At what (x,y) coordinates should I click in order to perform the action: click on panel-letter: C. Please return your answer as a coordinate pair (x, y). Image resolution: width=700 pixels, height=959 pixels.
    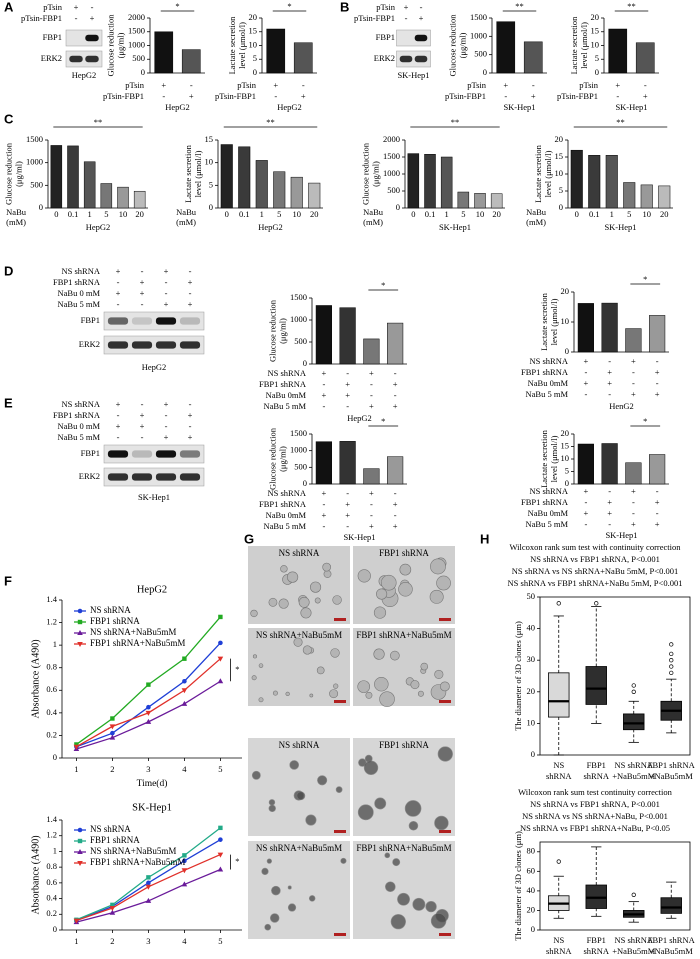
    Looking at the image, I should click on (9, 118).